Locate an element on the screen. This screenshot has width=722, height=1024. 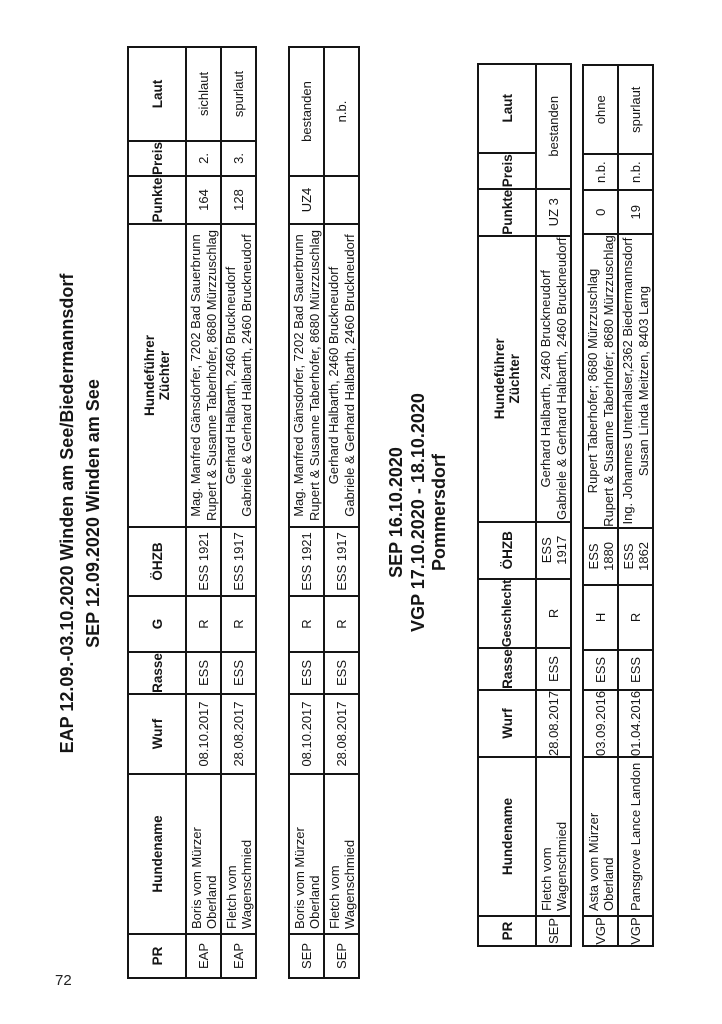
cell-punkte: 128 is located at coordinates (238, 200).